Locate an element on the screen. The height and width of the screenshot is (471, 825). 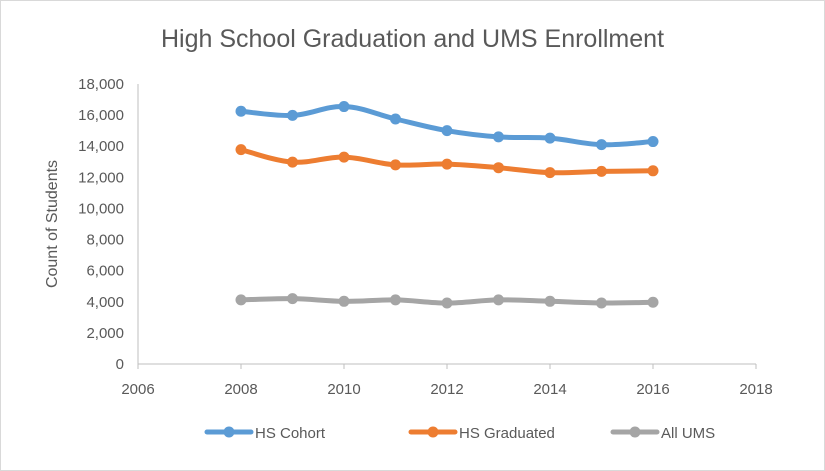
y-tick-label: 0 is located at coordinates (120, 364).